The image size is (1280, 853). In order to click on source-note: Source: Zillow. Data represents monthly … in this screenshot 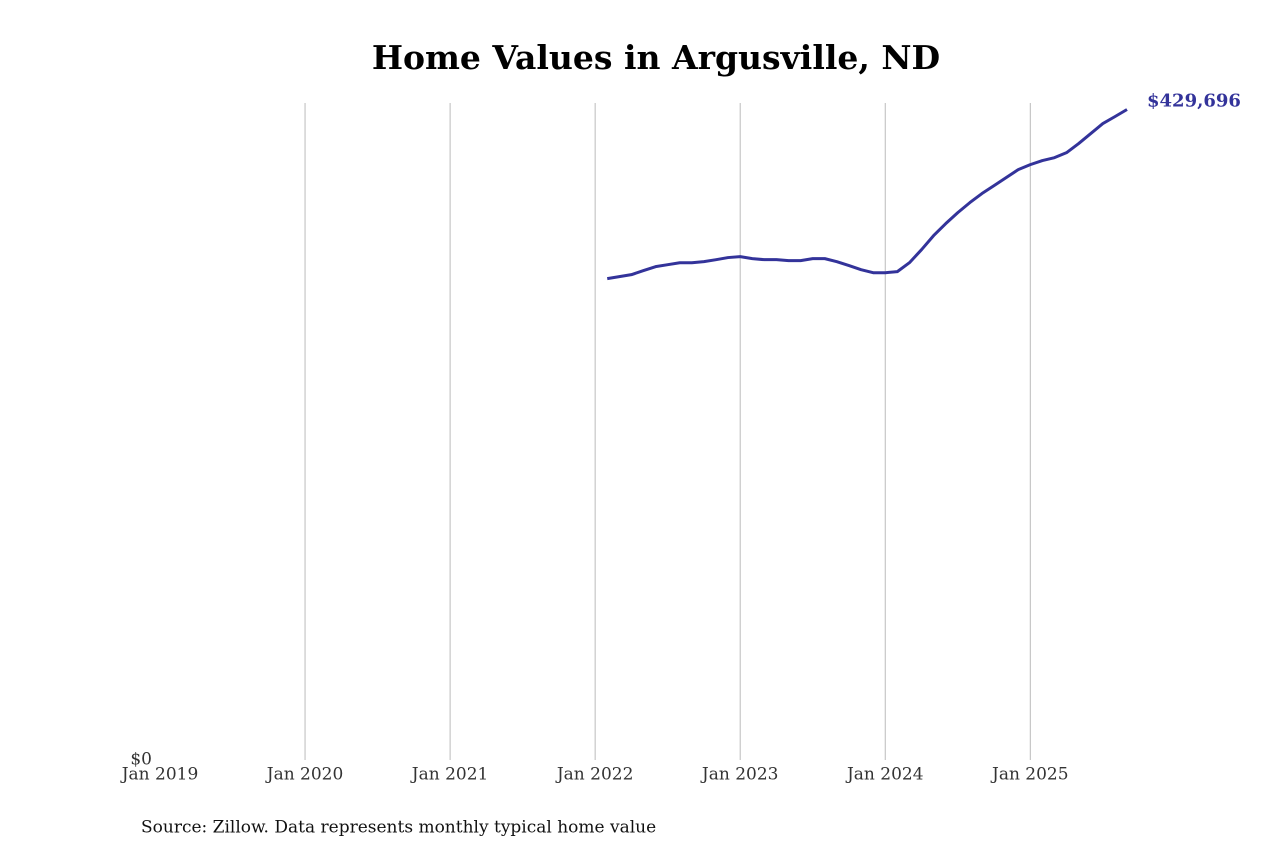, I will do `click(398, 828)`.